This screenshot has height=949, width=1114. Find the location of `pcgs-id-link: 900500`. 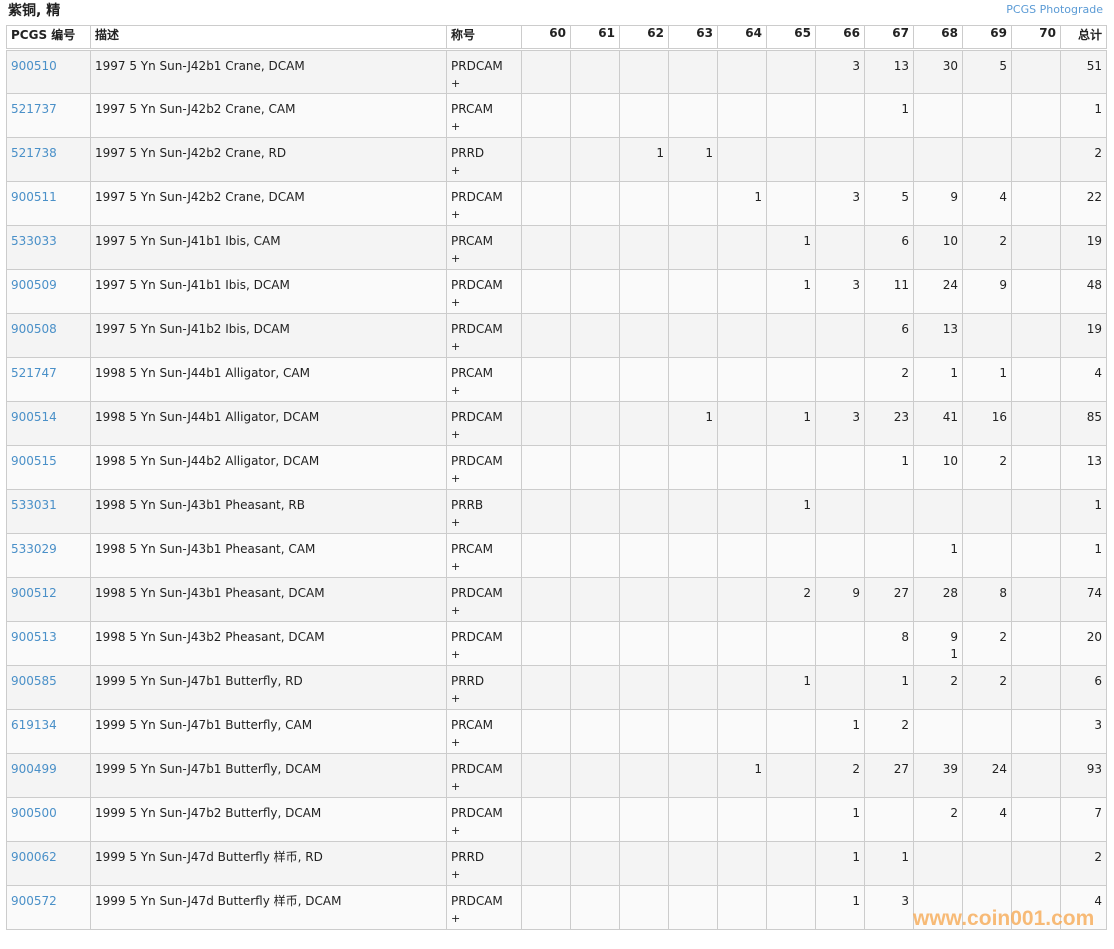

pcgs-id-link: 900500 is located at coordinates (34, 813).